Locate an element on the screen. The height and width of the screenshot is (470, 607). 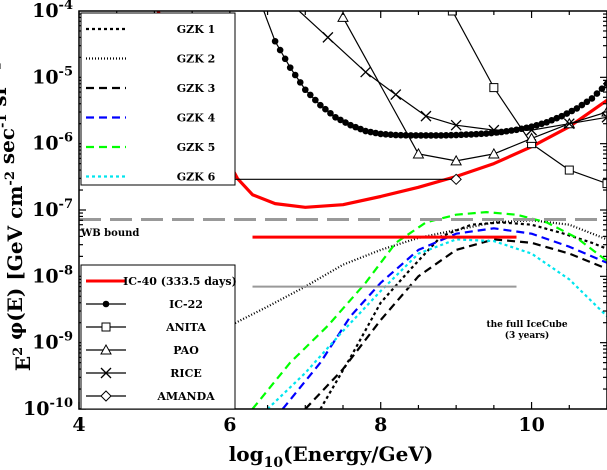
series-anita is located at coordinates (527, 100).